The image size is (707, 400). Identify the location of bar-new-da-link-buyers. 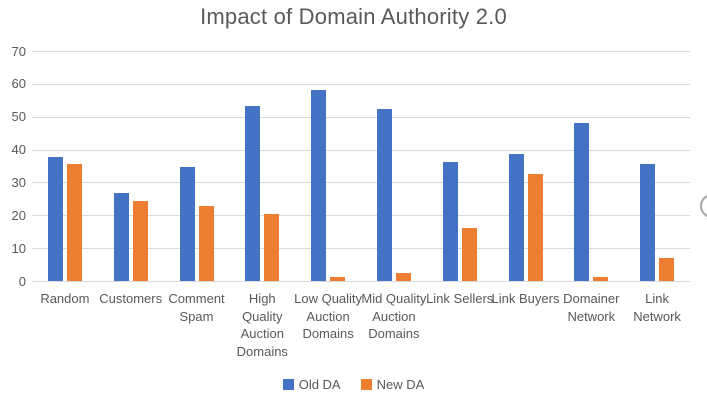
(535, 227).